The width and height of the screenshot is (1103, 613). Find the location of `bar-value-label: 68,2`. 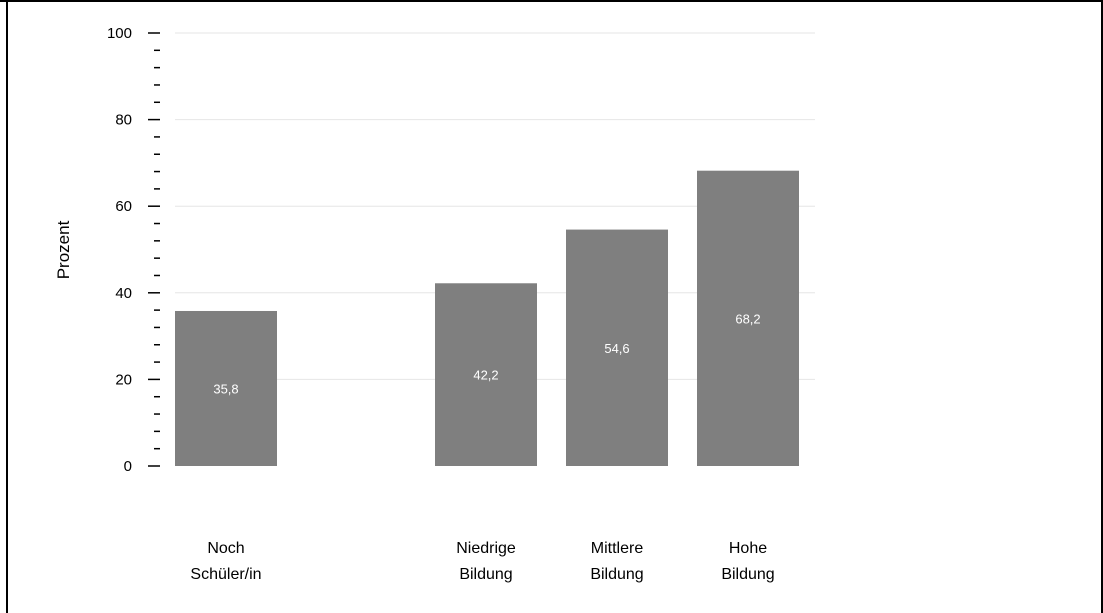

bar-value-label: 68,2 is located at coordinates (747, 318).